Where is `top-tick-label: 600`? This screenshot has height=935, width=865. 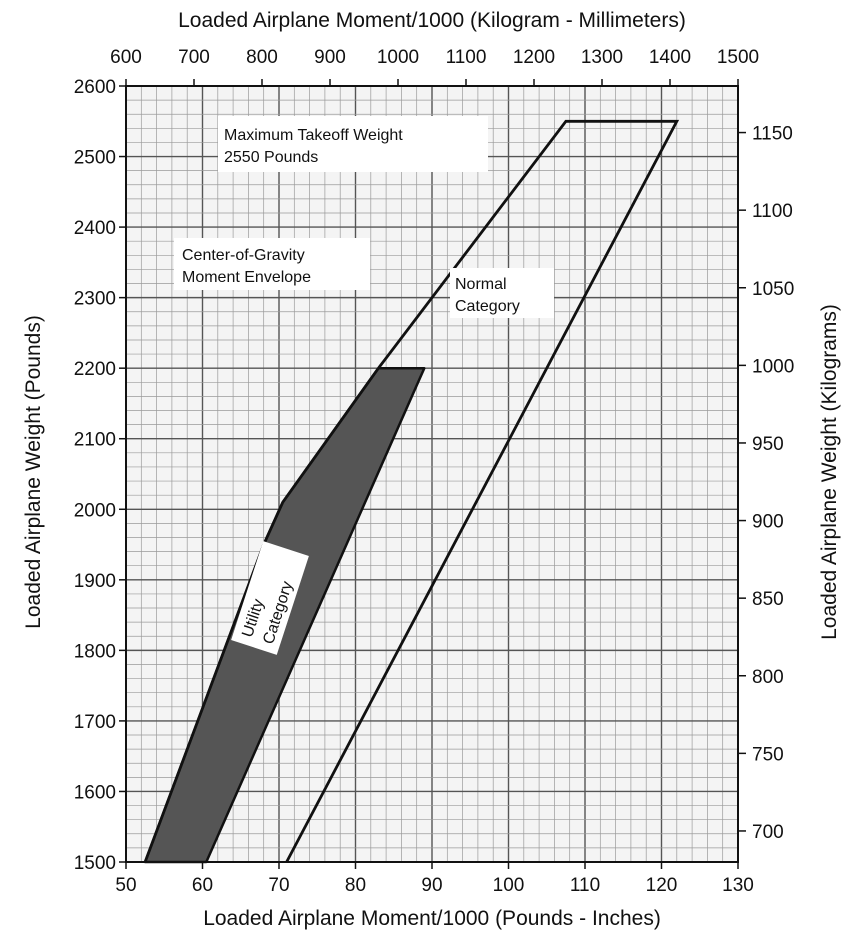 top-tick-label: 600 is located at coordinates (126, 57).